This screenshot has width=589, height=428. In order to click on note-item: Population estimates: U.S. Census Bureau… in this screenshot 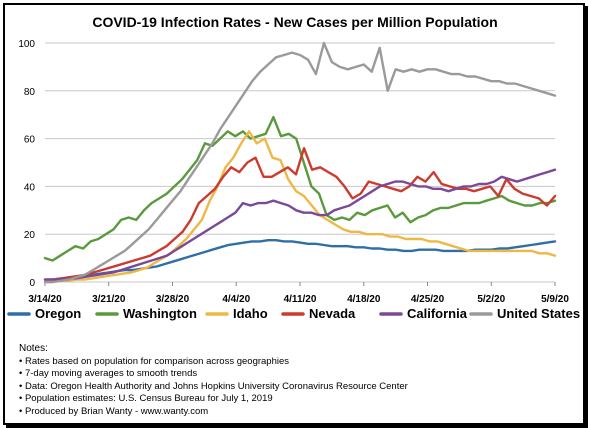, I will do `click(299, 399)`.